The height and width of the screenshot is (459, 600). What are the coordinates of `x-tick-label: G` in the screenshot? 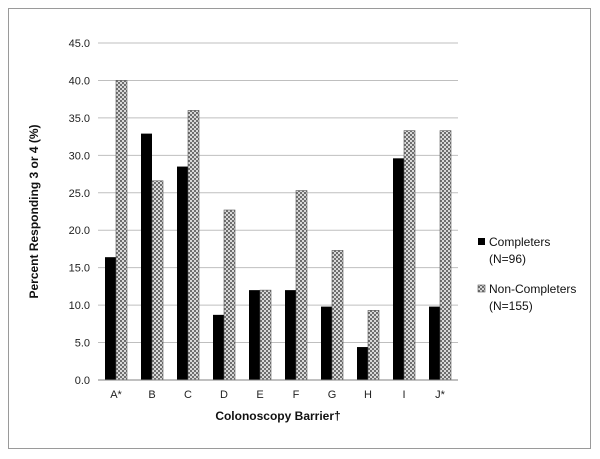 It's located at (332, 395).